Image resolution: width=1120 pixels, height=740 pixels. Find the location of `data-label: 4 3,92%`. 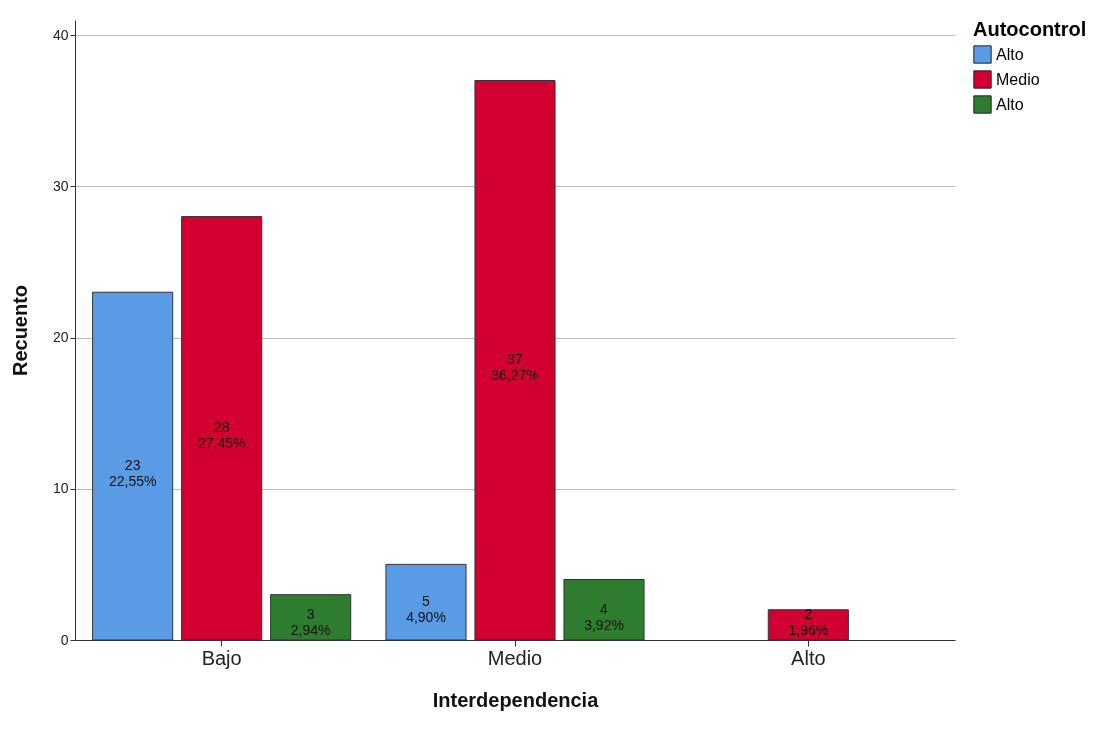

data-label: 4 3,92% is located at coordinates (604, 616).